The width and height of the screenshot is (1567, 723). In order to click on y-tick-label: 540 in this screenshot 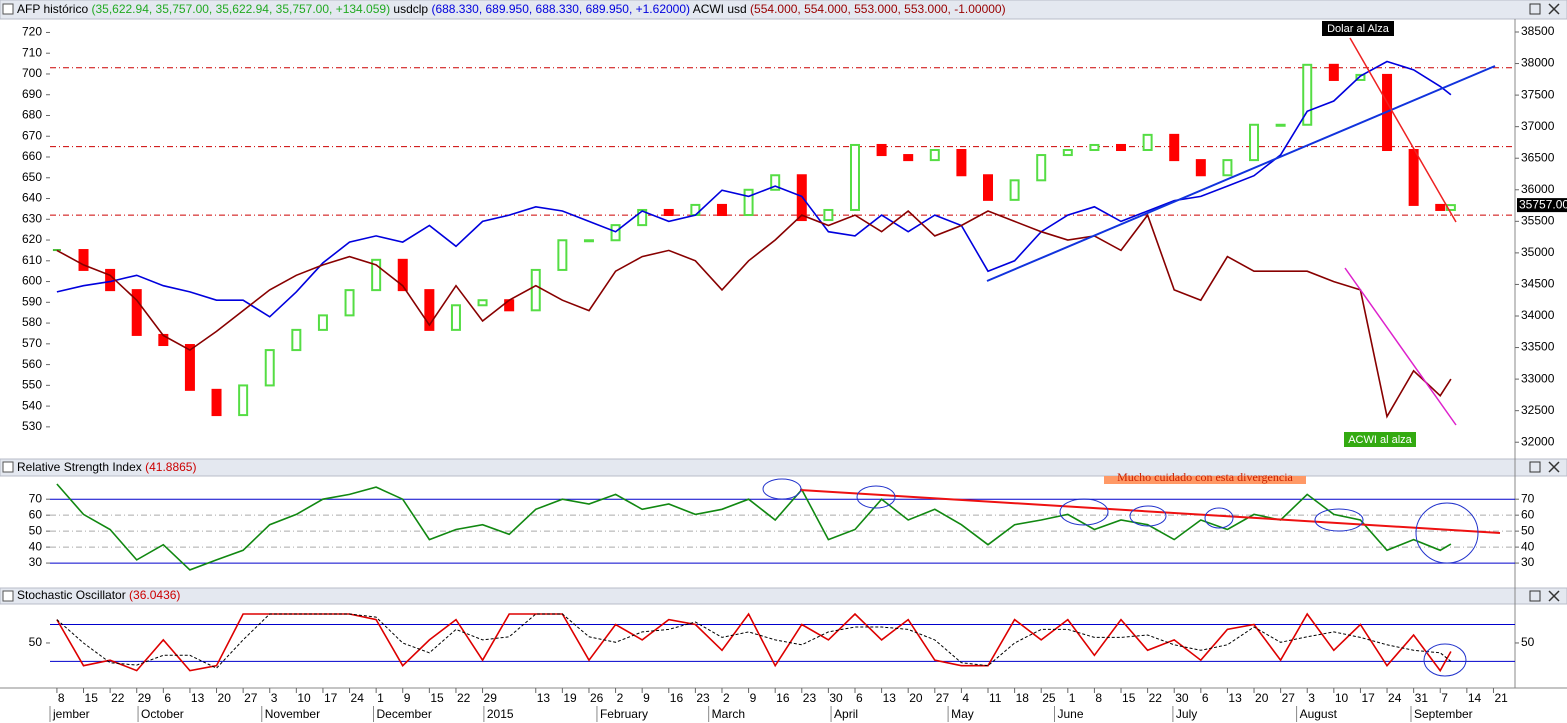, I will do `click(32, 405)`.